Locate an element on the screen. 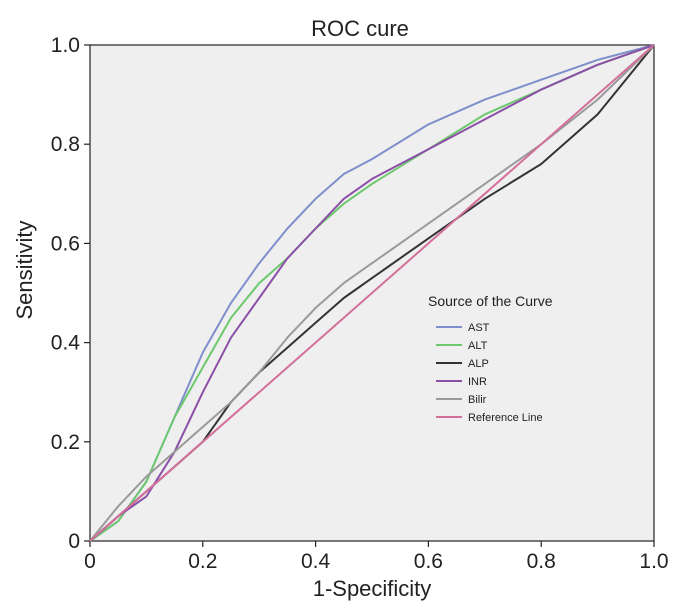 Image resolution: width=700 pixels, height=612 pixels. y-tick-label: 0 is located at coordinates (74, 541).